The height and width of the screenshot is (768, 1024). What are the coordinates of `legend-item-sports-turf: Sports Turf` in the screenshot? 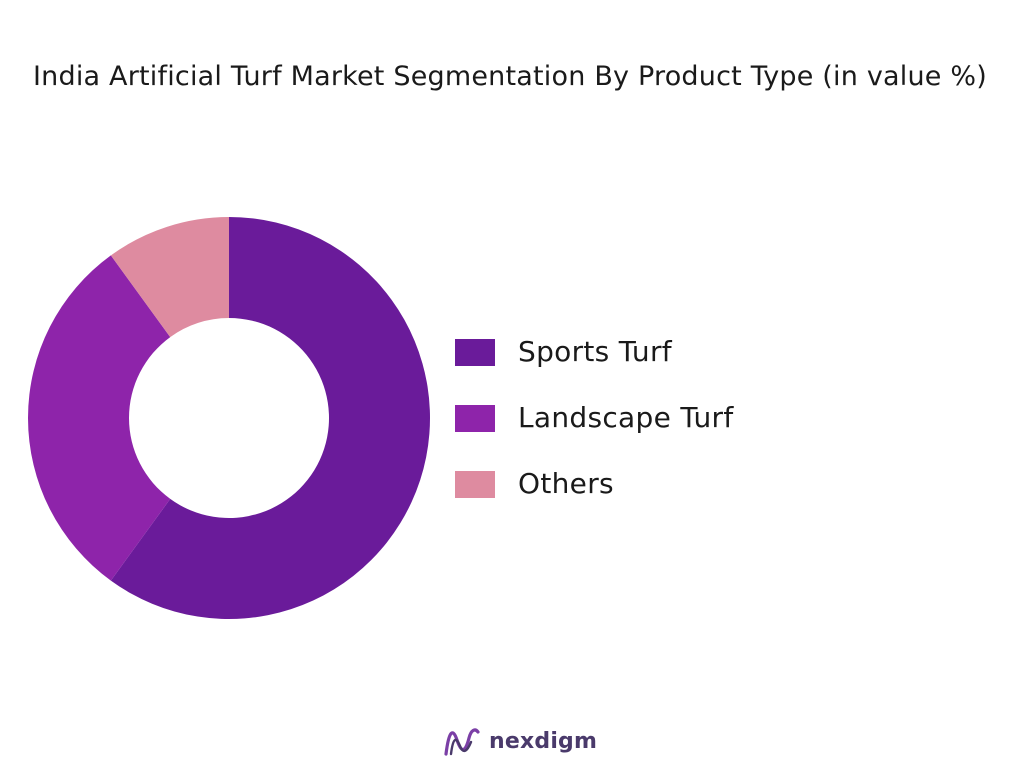 It's located at (665, 352).